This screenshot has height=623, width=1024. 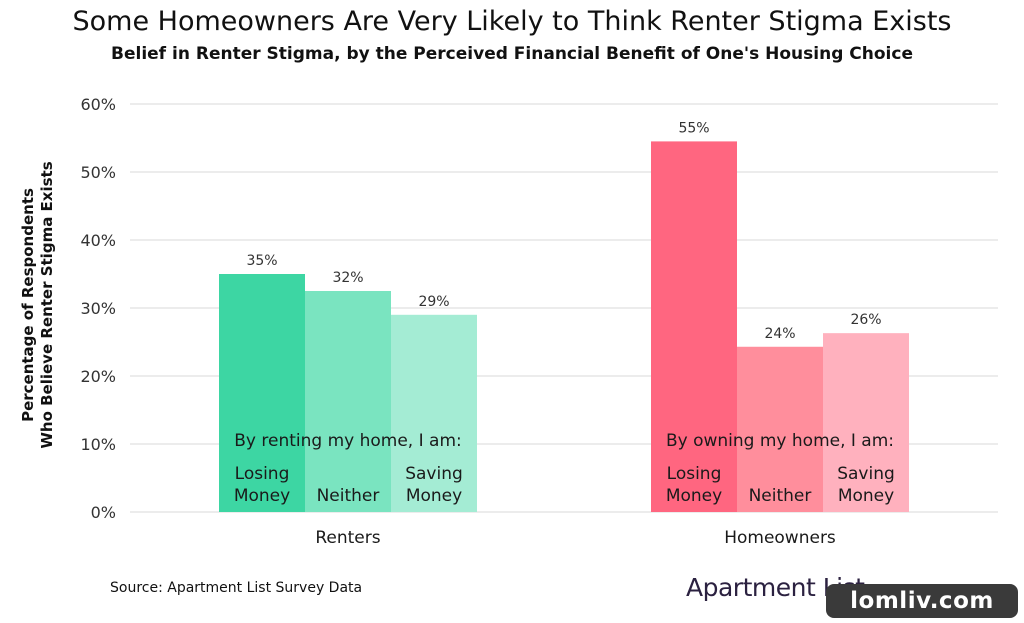 What do you see at coordinates (28, 305) in the screenshot?
I see `y-axis-label-line-1: Percentage of Respondents` at bounding box center [28, 305].